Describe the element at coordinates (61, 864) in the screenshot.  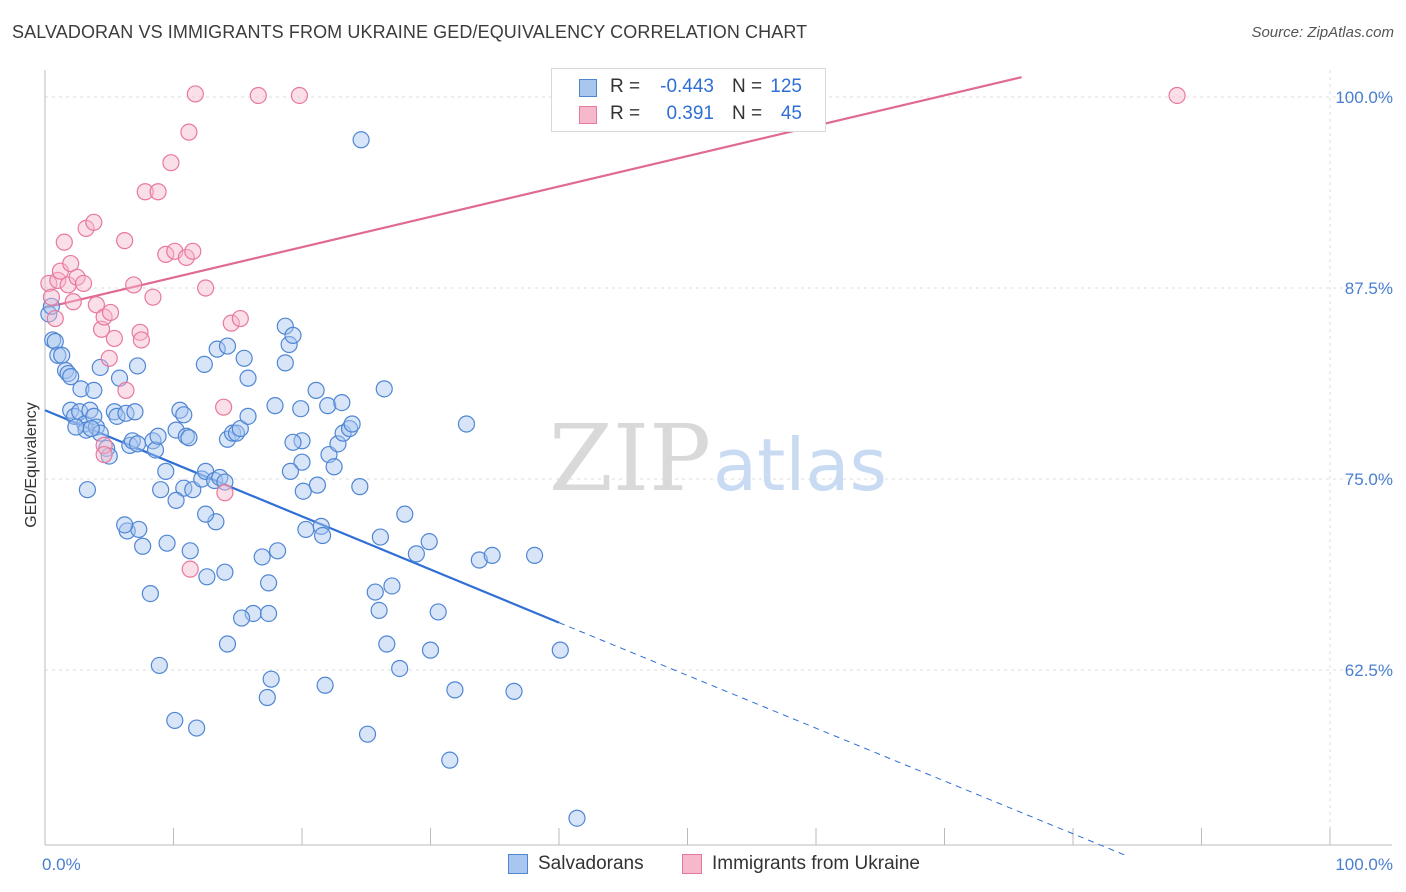
I see `x-tick-label: 0.0%` at that location.